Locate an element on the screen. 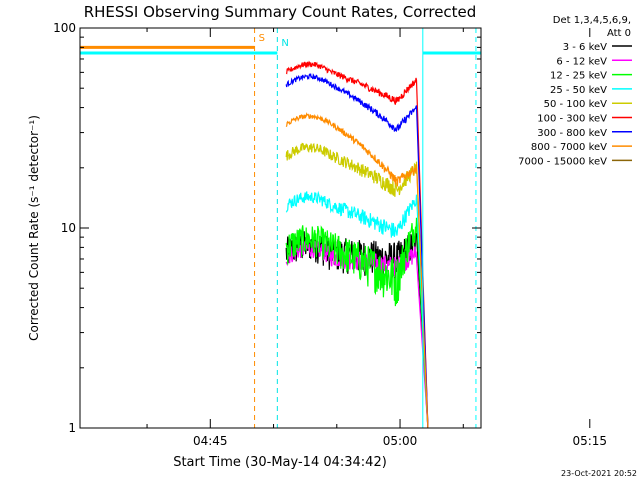  legend-header: Det 1,3,4,5,6,9, is located at coordinates (592, 20).